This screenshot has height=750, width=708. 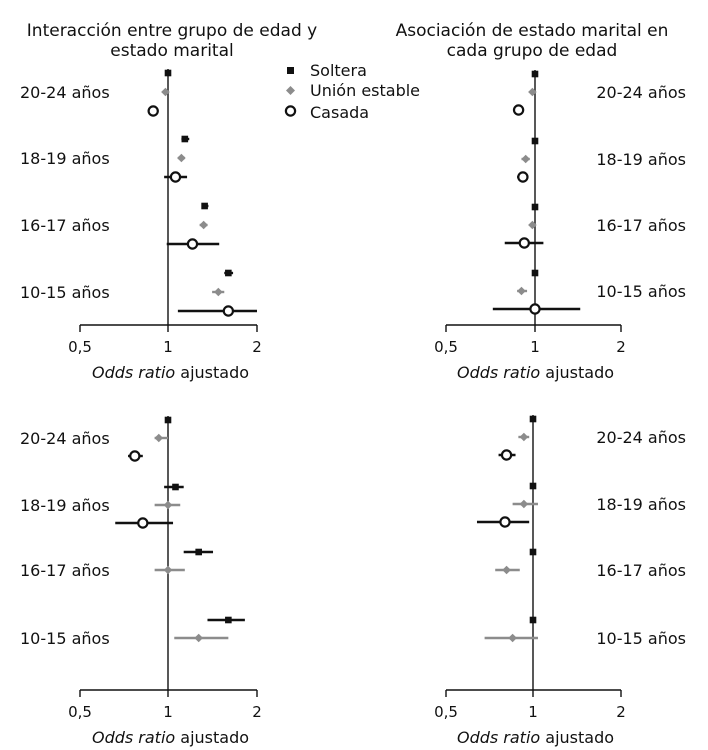 What do you see at coordinates (290, 90) in the screenshot?
I see `legend-union-estable-marker` at bounding box center [290, 90].